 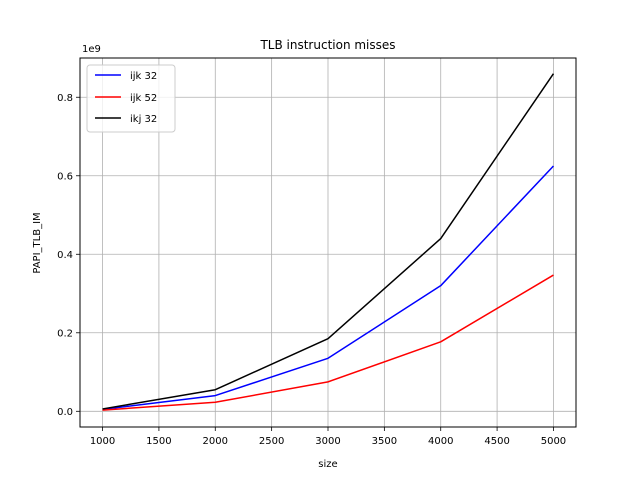 I want to click on y-tick-label: 0.2, so click(x=65, y=333).